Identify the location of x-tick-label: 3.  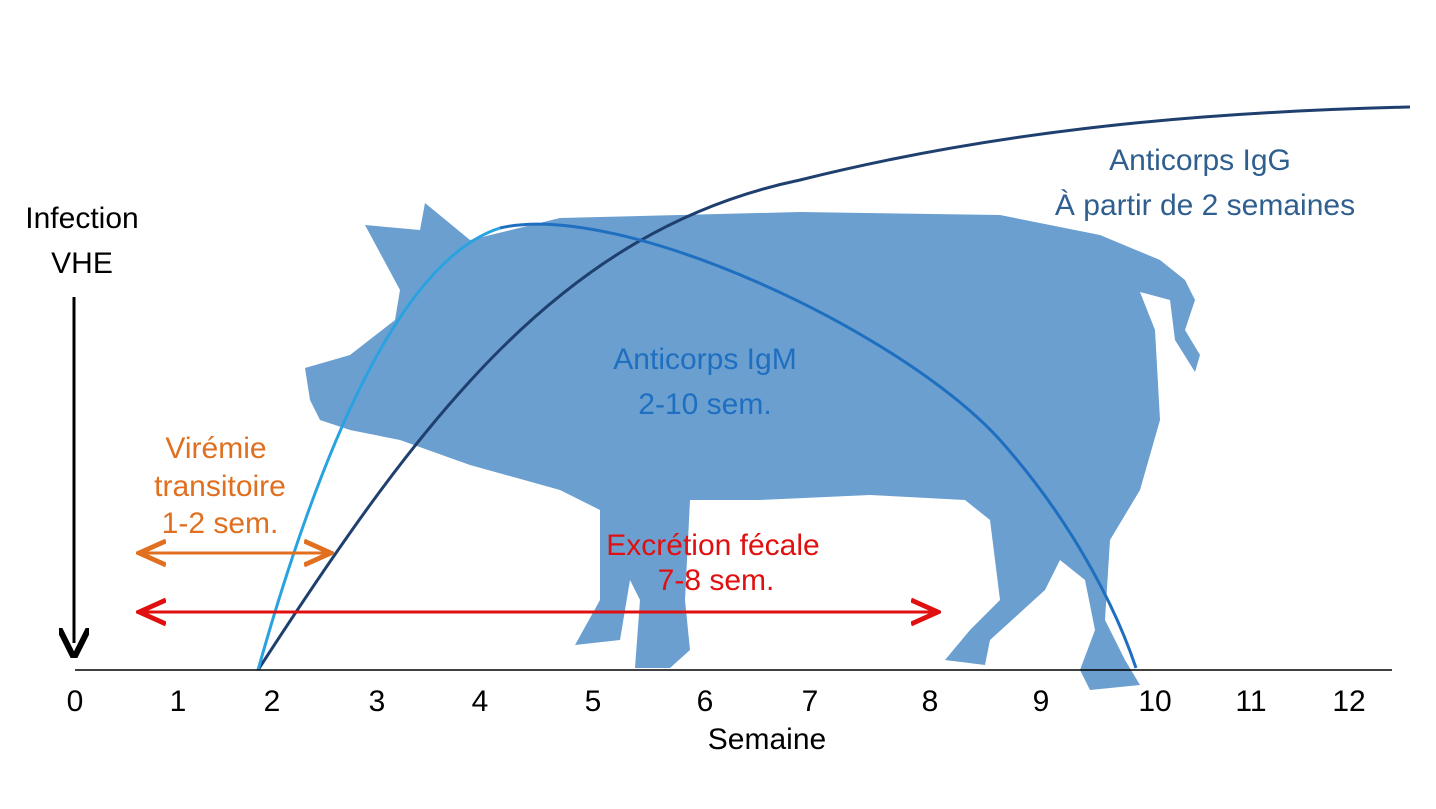
(377, 701).